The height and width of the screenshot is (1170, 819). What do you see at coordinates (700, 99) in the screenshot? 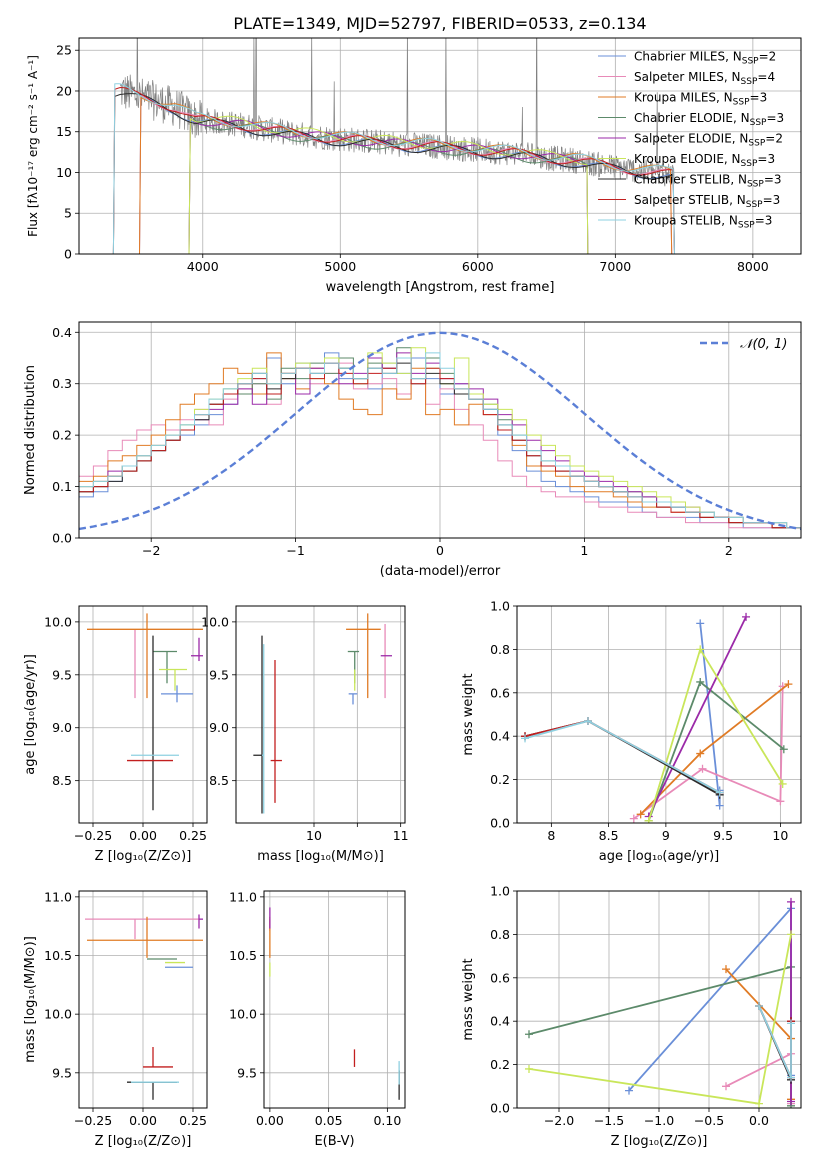
I see `legend-entry: Kroupa MILES, NSSP=3` at bounding box center [700, 99].